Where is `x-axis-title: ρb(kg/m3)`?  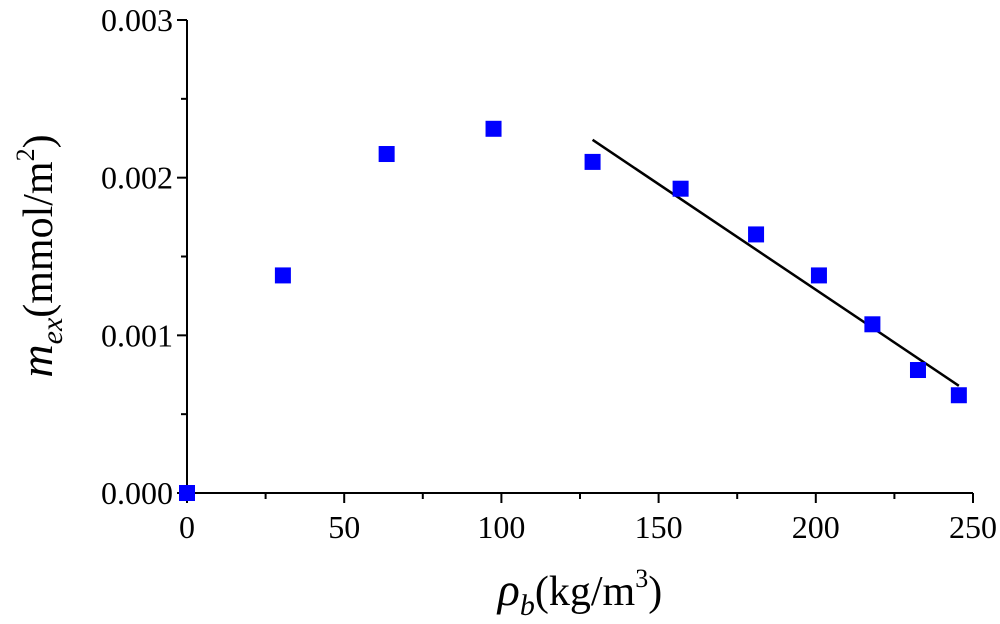 x-axis-title: ρb(kg/m3) is located at coordinates (579, 593).